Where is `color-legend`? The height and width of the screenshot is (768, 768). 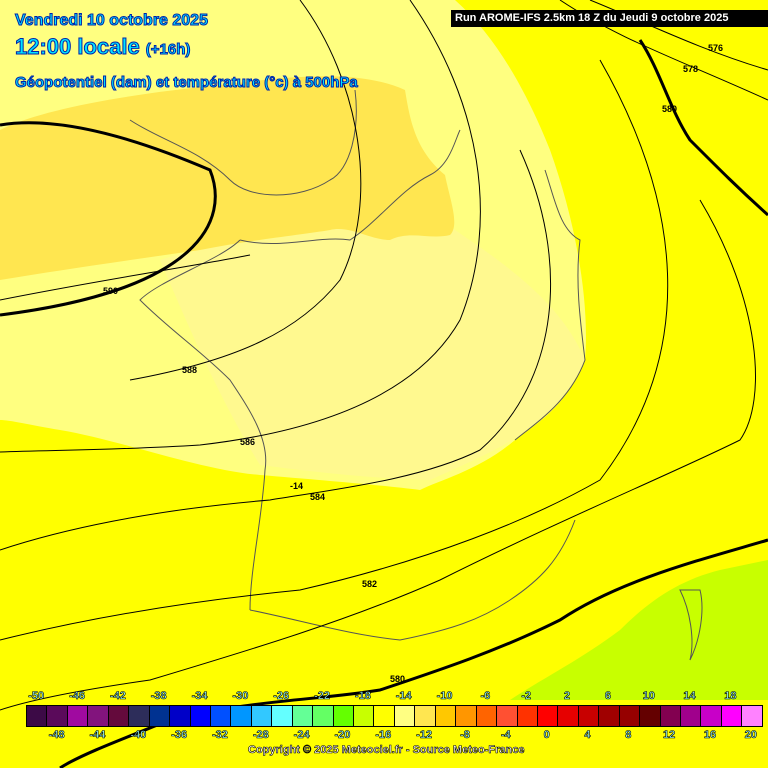 color-legend is located at coordinates (394, 716).